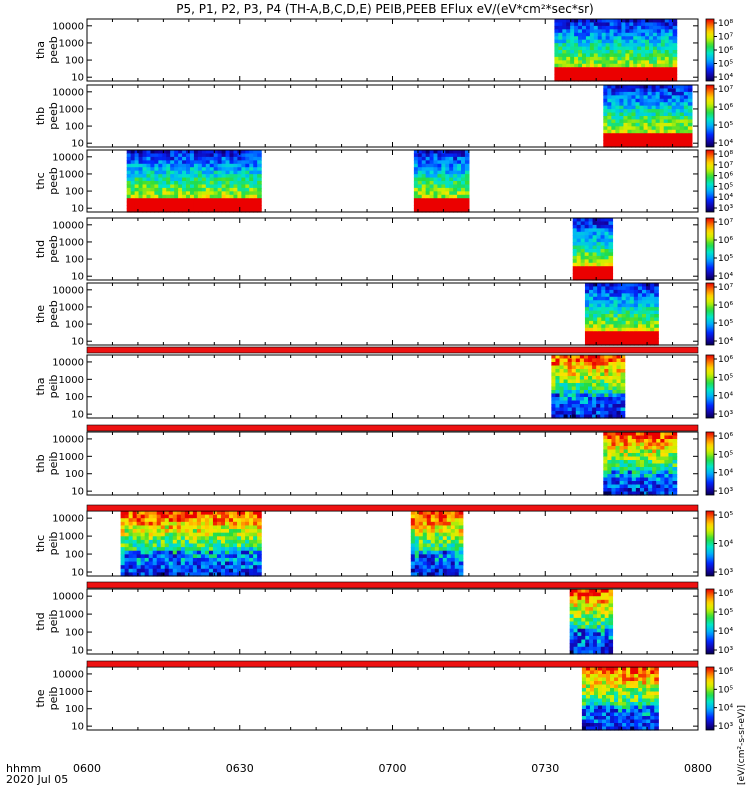  What do you see at coordinates (383, 250) in the screenshot?
I see `panel-thd-peeb: 10 100 1000 10000 thd peeb 10⁴ 10⁵ 10⁶ 10⁷` at bounding box center [383, 250].